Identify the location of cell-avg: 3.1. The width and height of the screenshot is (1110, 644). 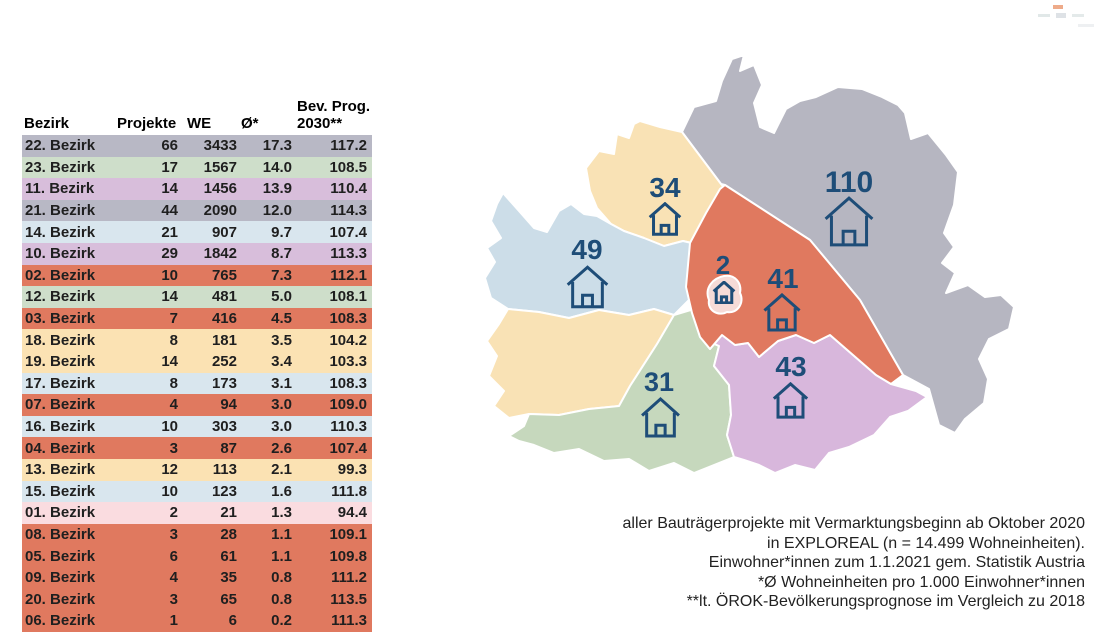
(281, 383).